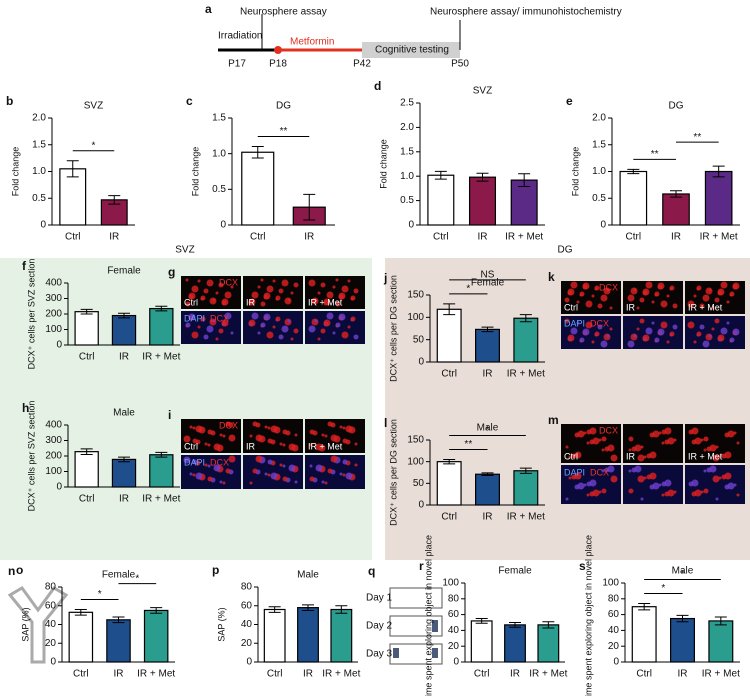 The width and height of the screenshot is (750, 696). What do you see at coordinates (94, 145) in the screenshot?
I see `significance-label: *` at bounding box center [94, 145].